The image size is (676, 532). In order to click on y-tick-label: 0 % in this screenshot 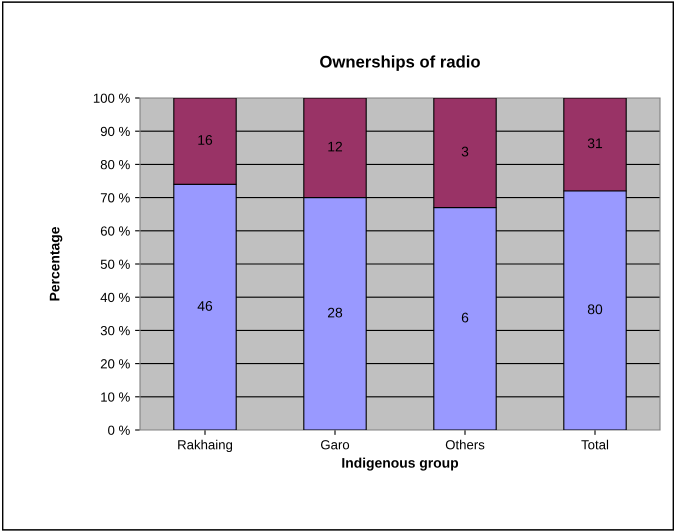, I will do `click(119, 430)`.